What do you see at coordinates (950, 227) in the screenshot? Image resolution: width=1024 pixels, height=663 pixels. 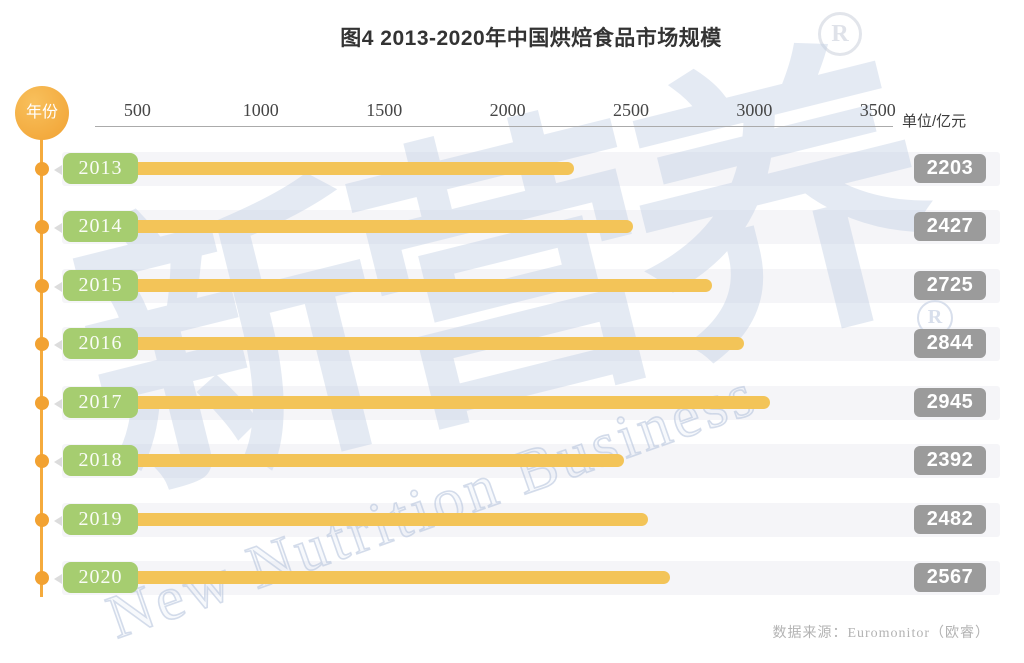 I see `value-badge: 2427` at bounding box center [950, 227].